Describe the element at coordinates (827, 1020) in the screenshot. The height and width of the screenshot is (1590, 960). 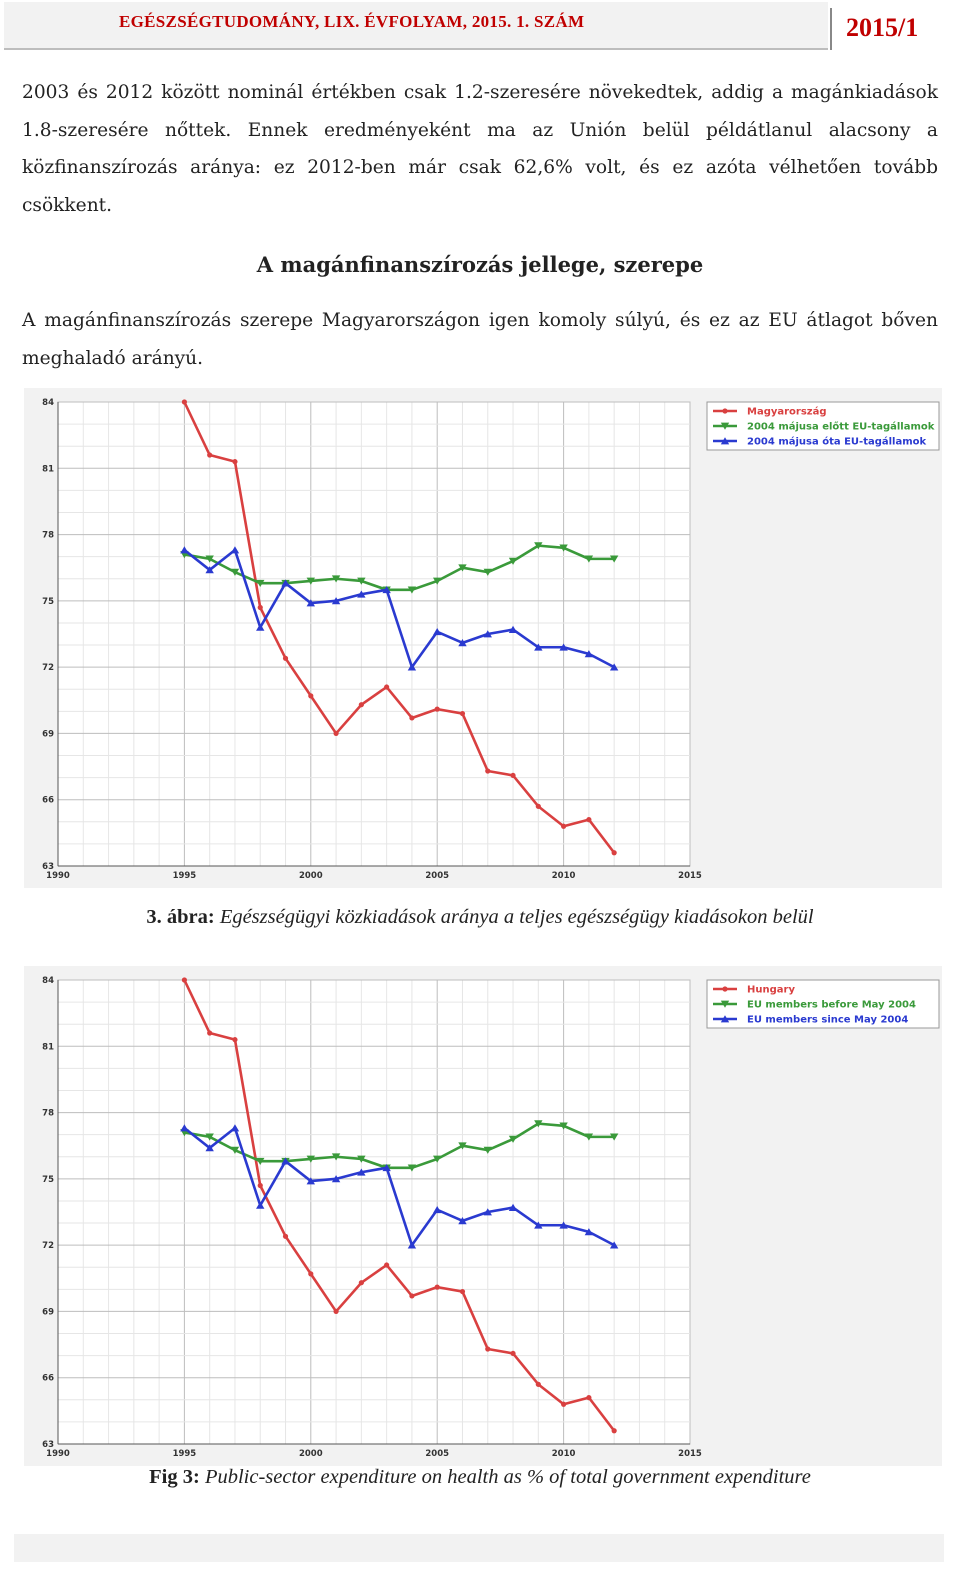
I see `legend-label: EU members since May 2004` at that location.